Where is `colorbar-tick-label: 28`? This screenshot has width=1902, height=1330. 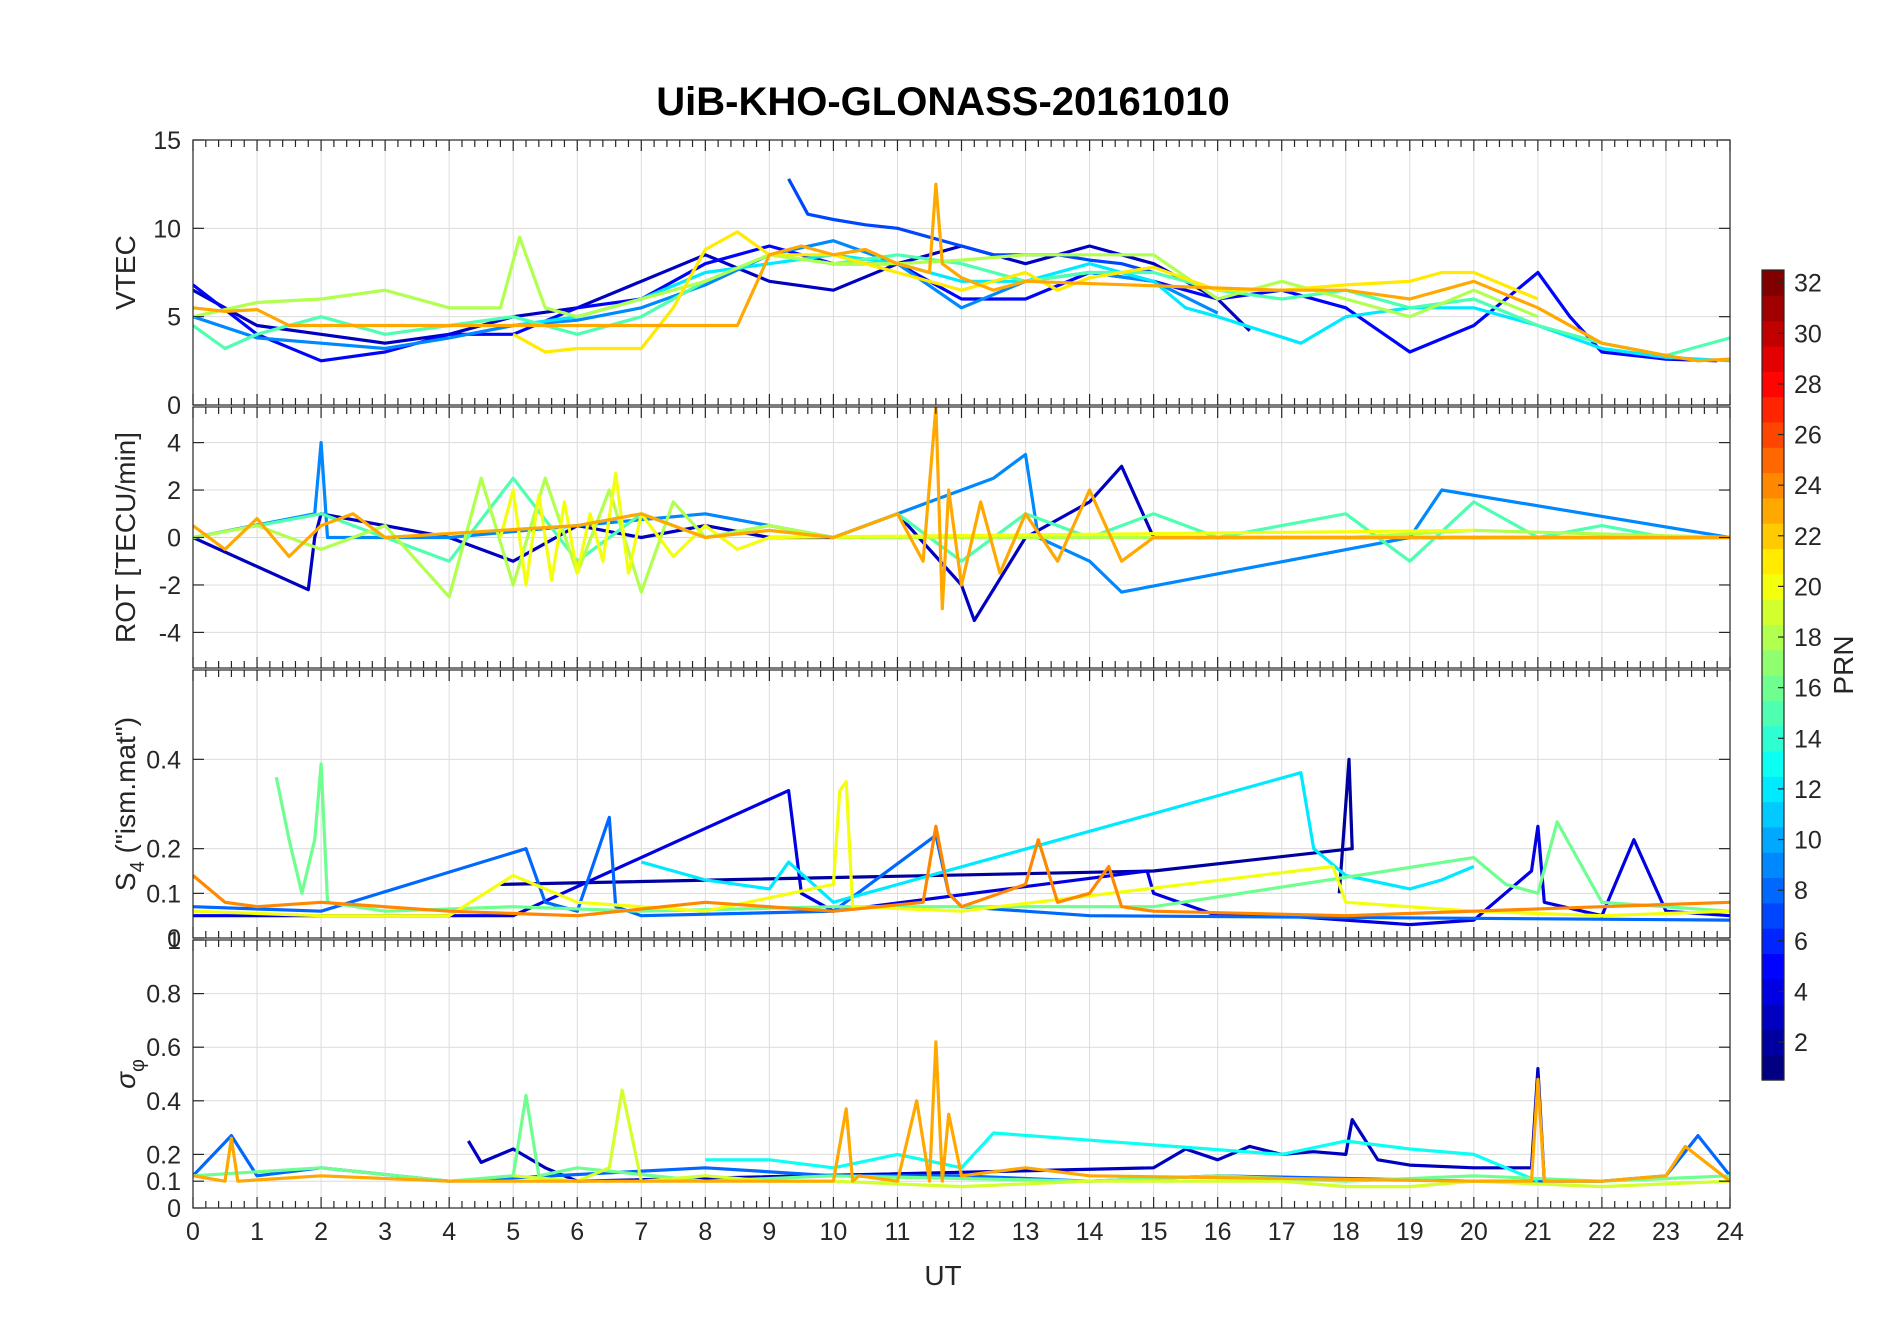
colorbar-tick-label: 28 is located at coordinates (1808, 385).